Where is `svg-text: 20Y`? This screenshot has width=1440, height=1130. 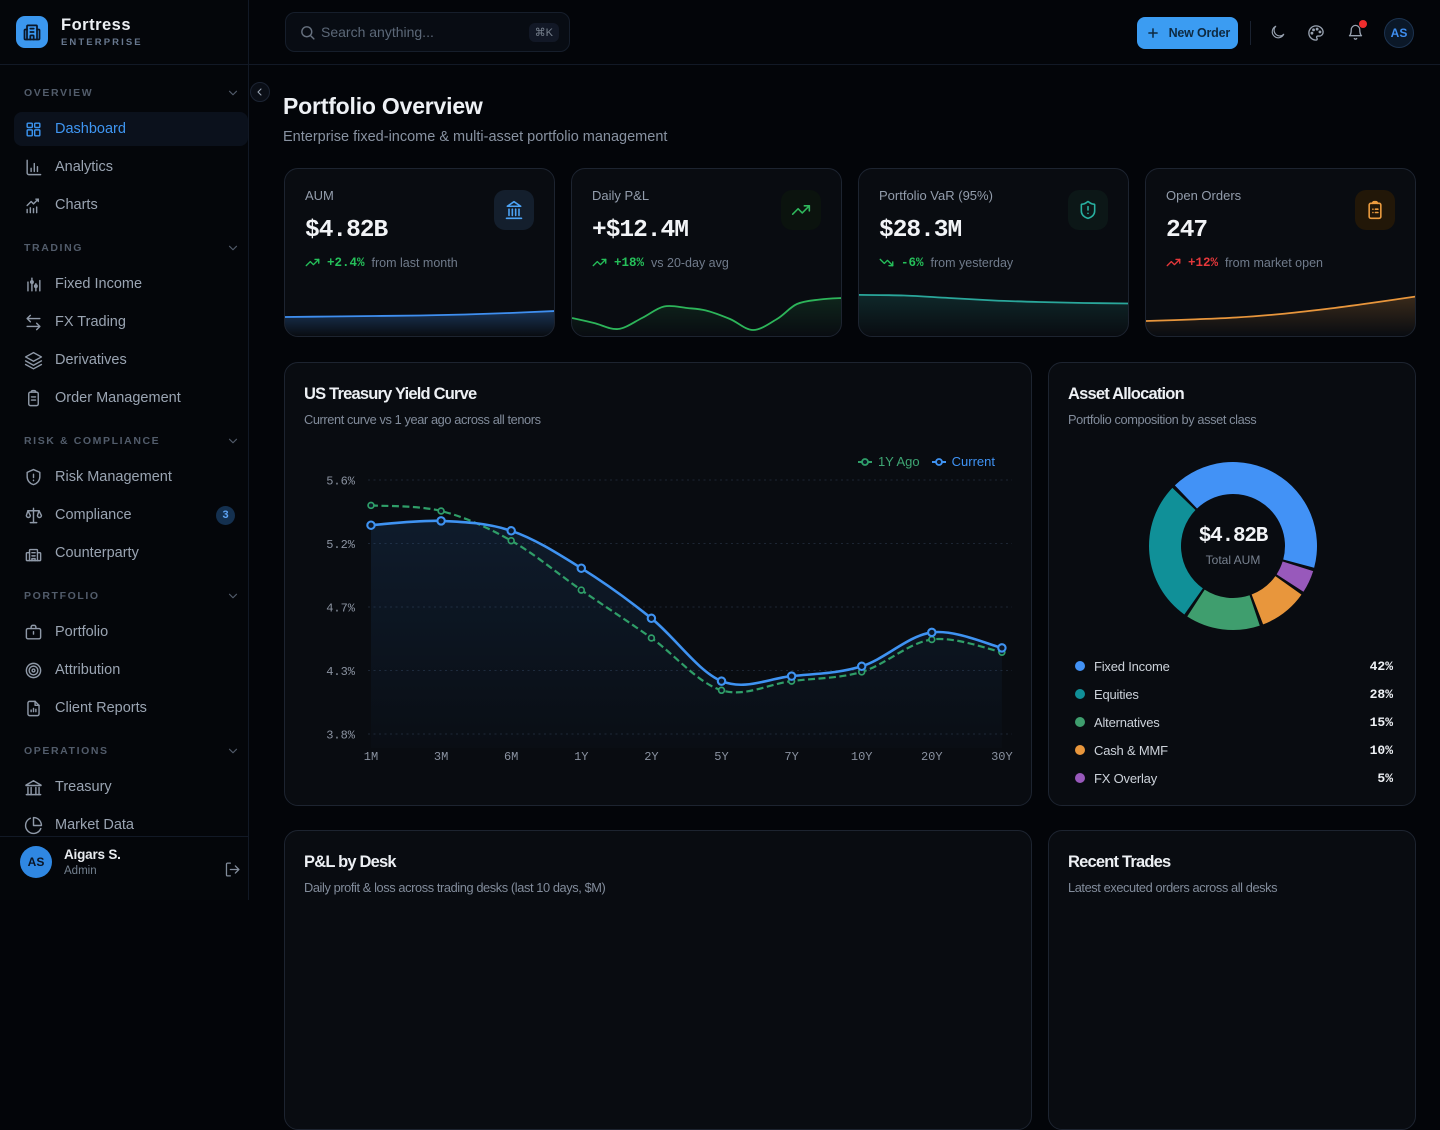 svg-text: 20Y is located at coordinates (932, 757).